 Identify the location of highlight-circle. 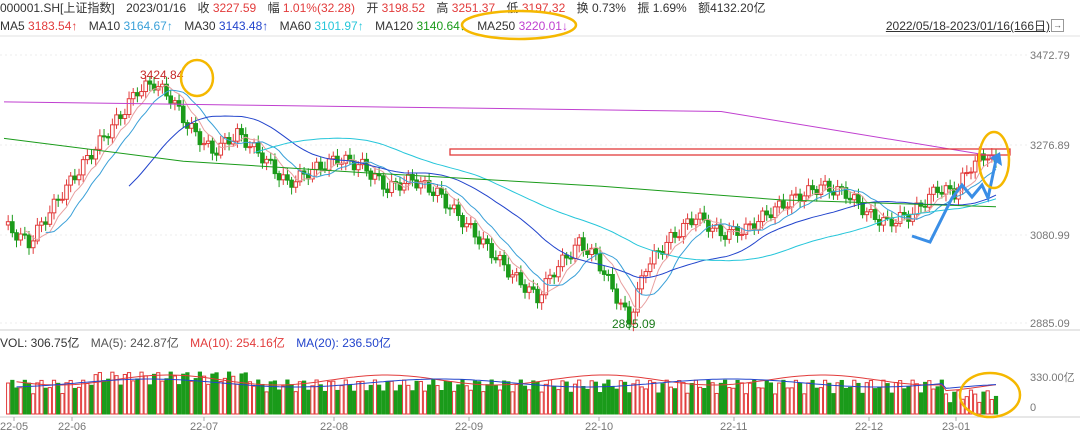
(519, 25).